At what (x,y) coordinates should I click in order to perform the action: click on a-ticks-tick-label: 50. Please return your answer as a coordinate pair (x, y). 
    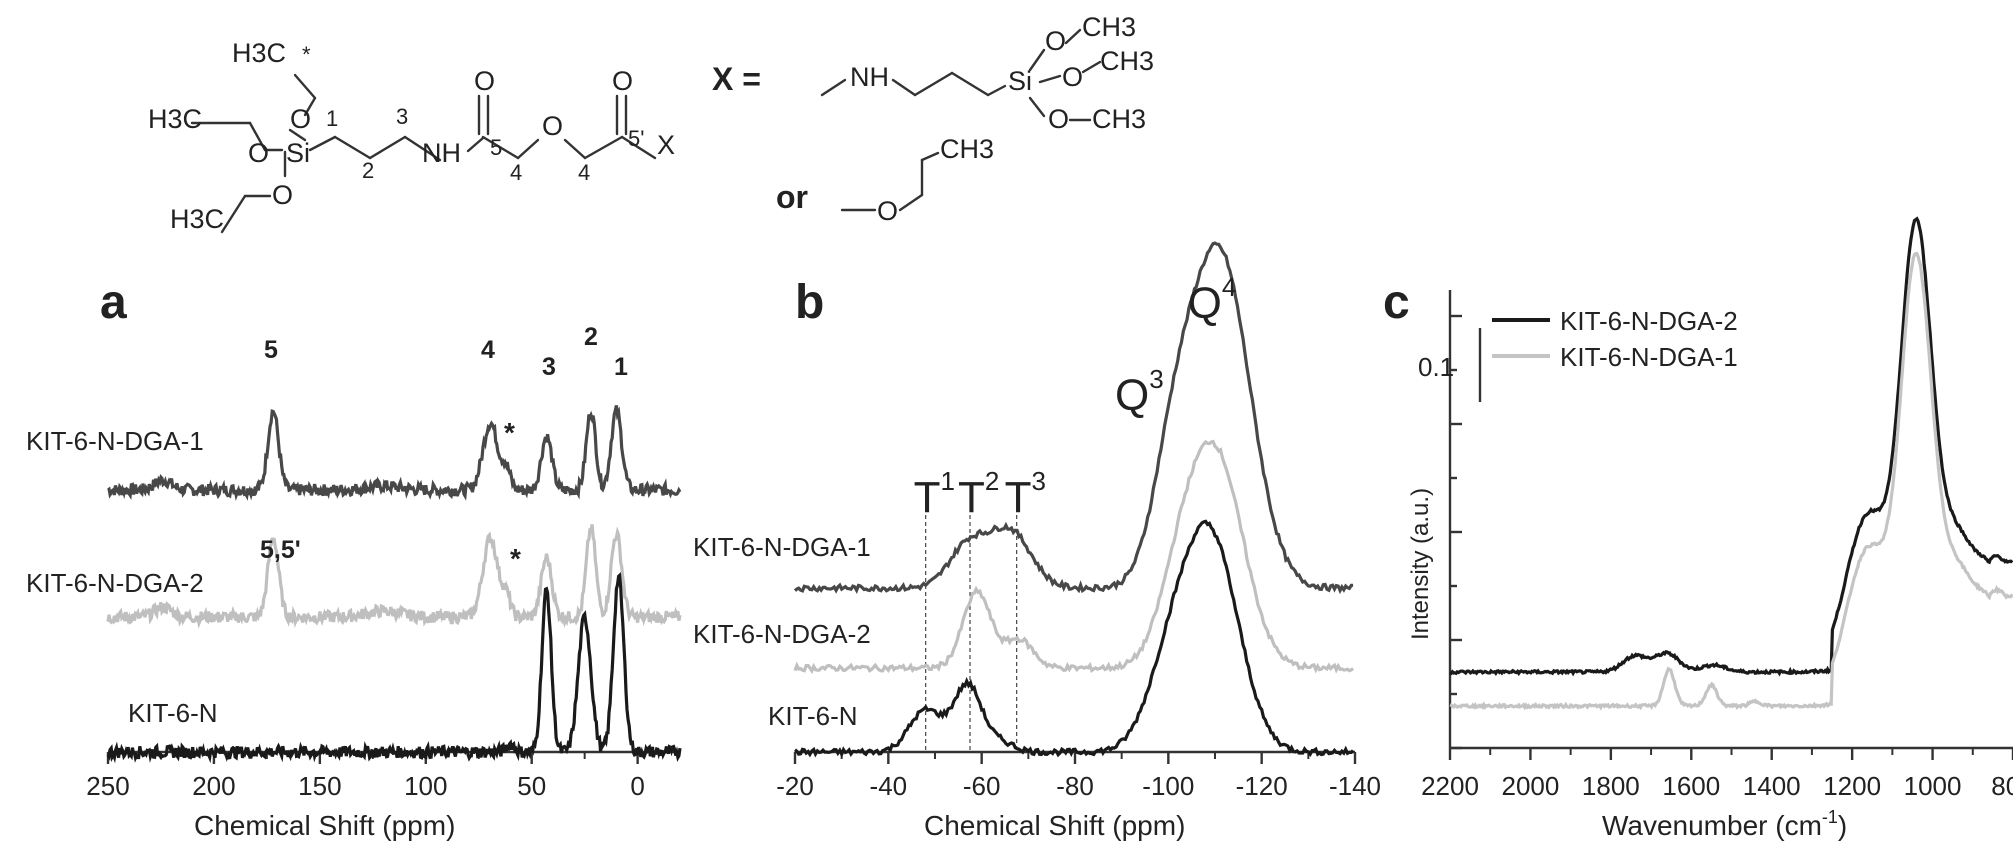
    Looking at the image, I should click on (531, 786).